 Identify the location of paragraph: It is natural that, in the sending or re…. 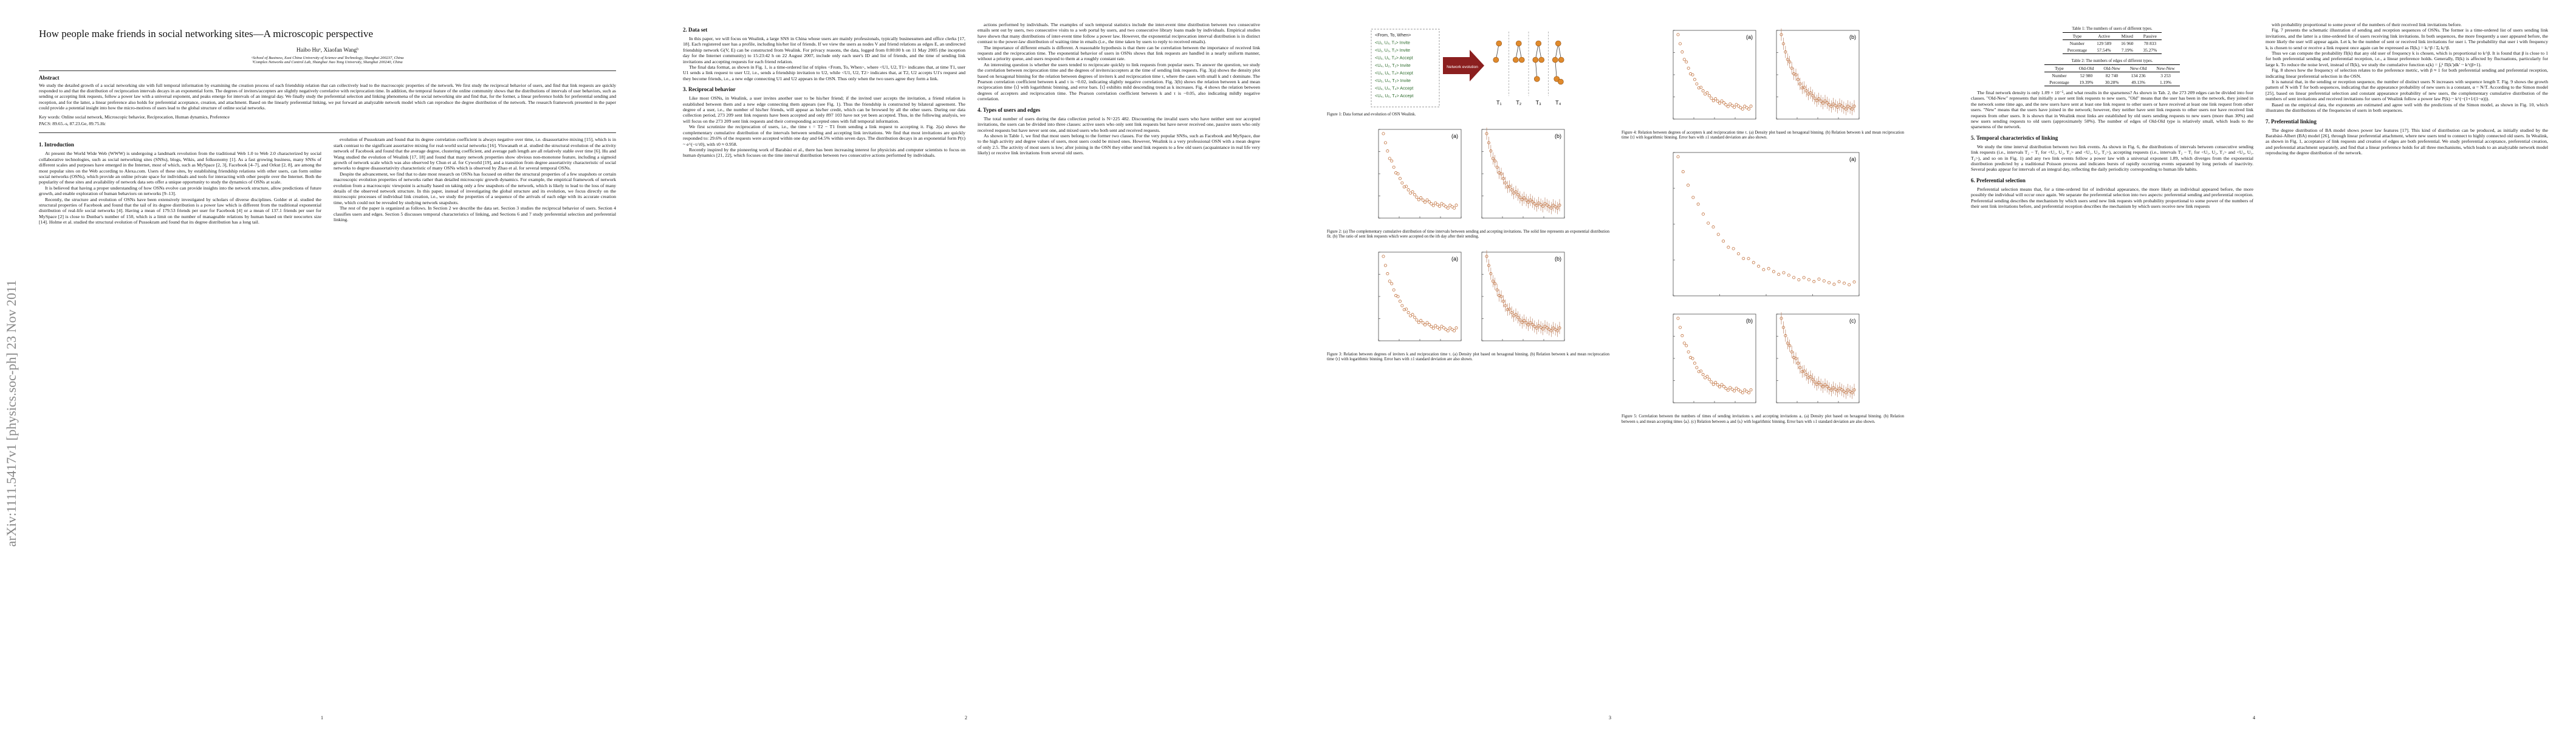
(2407, 90).